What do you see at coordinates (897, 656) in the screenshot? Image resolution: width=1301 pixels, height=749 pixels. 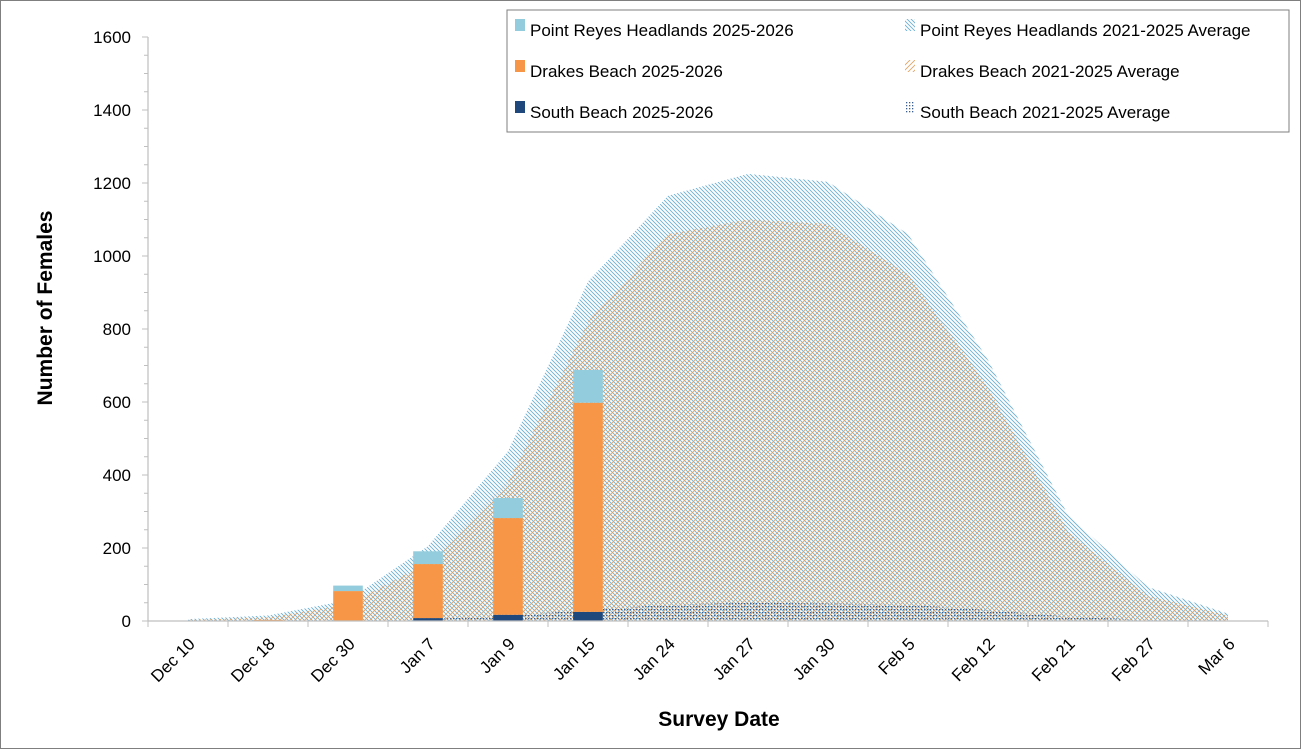 I see `x-tick-label: Feb 5` at bounding box center [897, 656].